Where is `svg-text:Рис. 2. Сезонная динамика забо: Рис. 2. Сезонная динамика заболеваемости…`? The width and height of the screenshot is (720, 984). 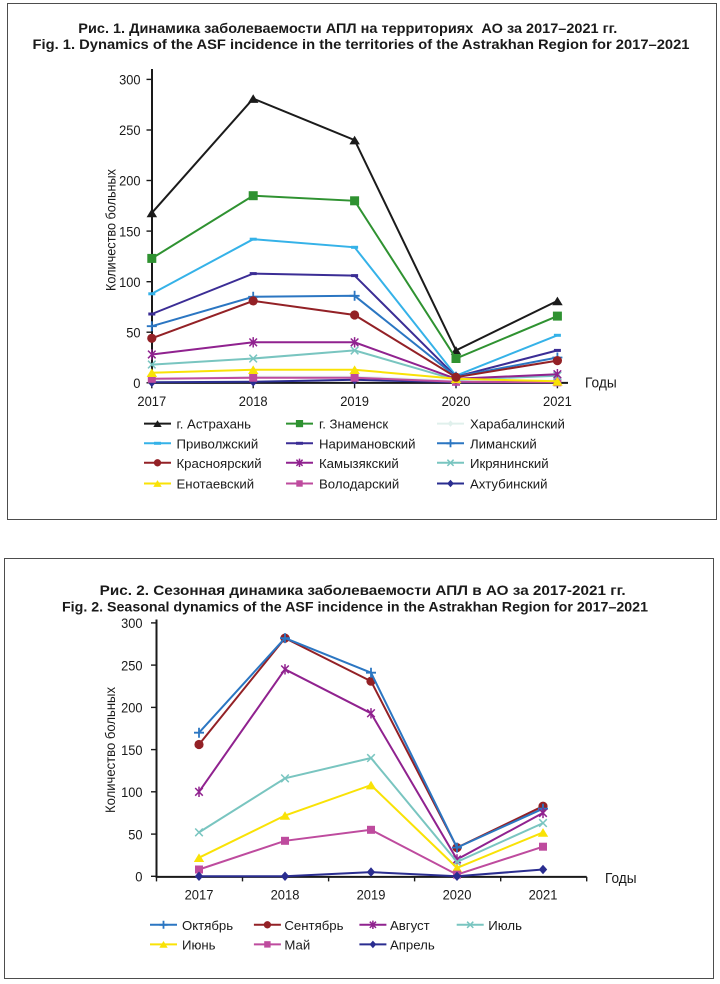 svg-text:Рис. 2. Сезонная динамика забо: Рис. 2. Сезонная динамика заболеваемости… is located at coordinates (363, 590).